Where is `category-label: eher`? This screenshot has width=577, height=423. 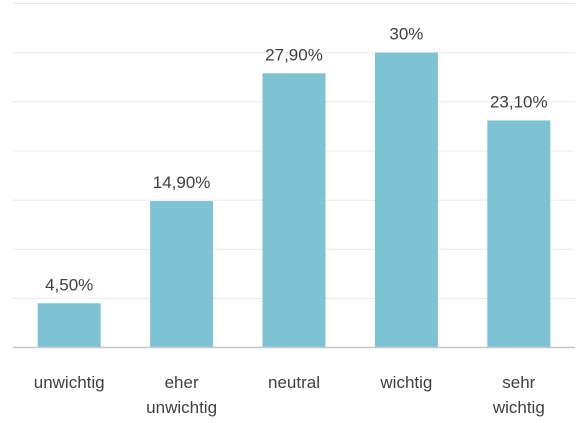 category-label: eher is located at coordinates (182, 382).